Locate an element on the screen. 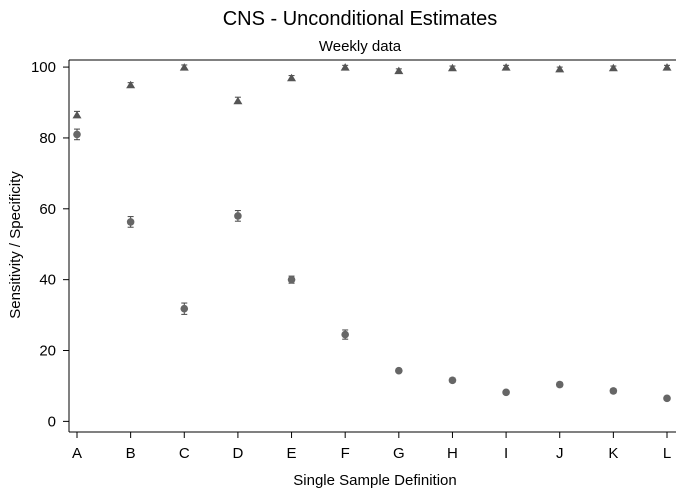 This screenshot has height=492, width=676. y-tick-label: 0 is located at coordinates (52, 421).